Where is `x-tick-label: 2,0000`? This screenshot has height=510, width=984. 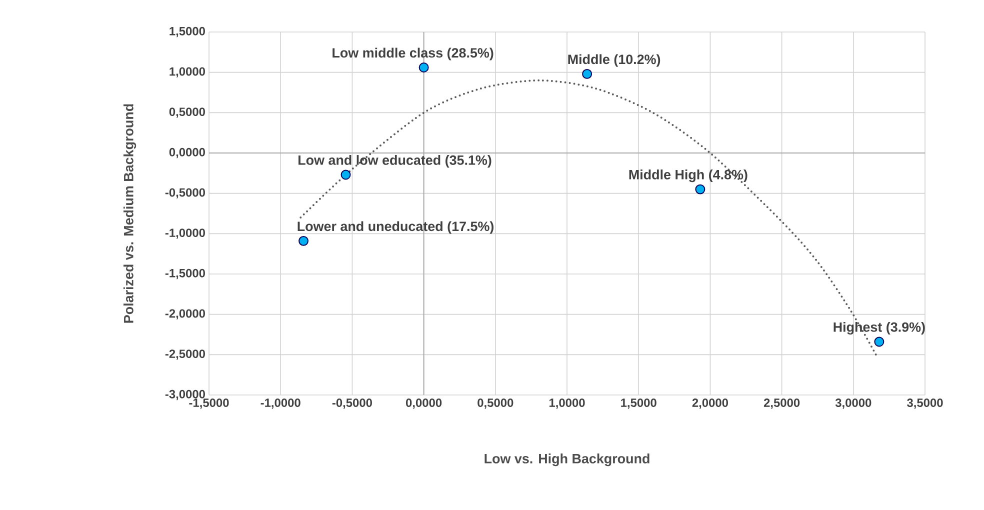
x-tick-label: 2,0000 is located at coordinates (710, 403).